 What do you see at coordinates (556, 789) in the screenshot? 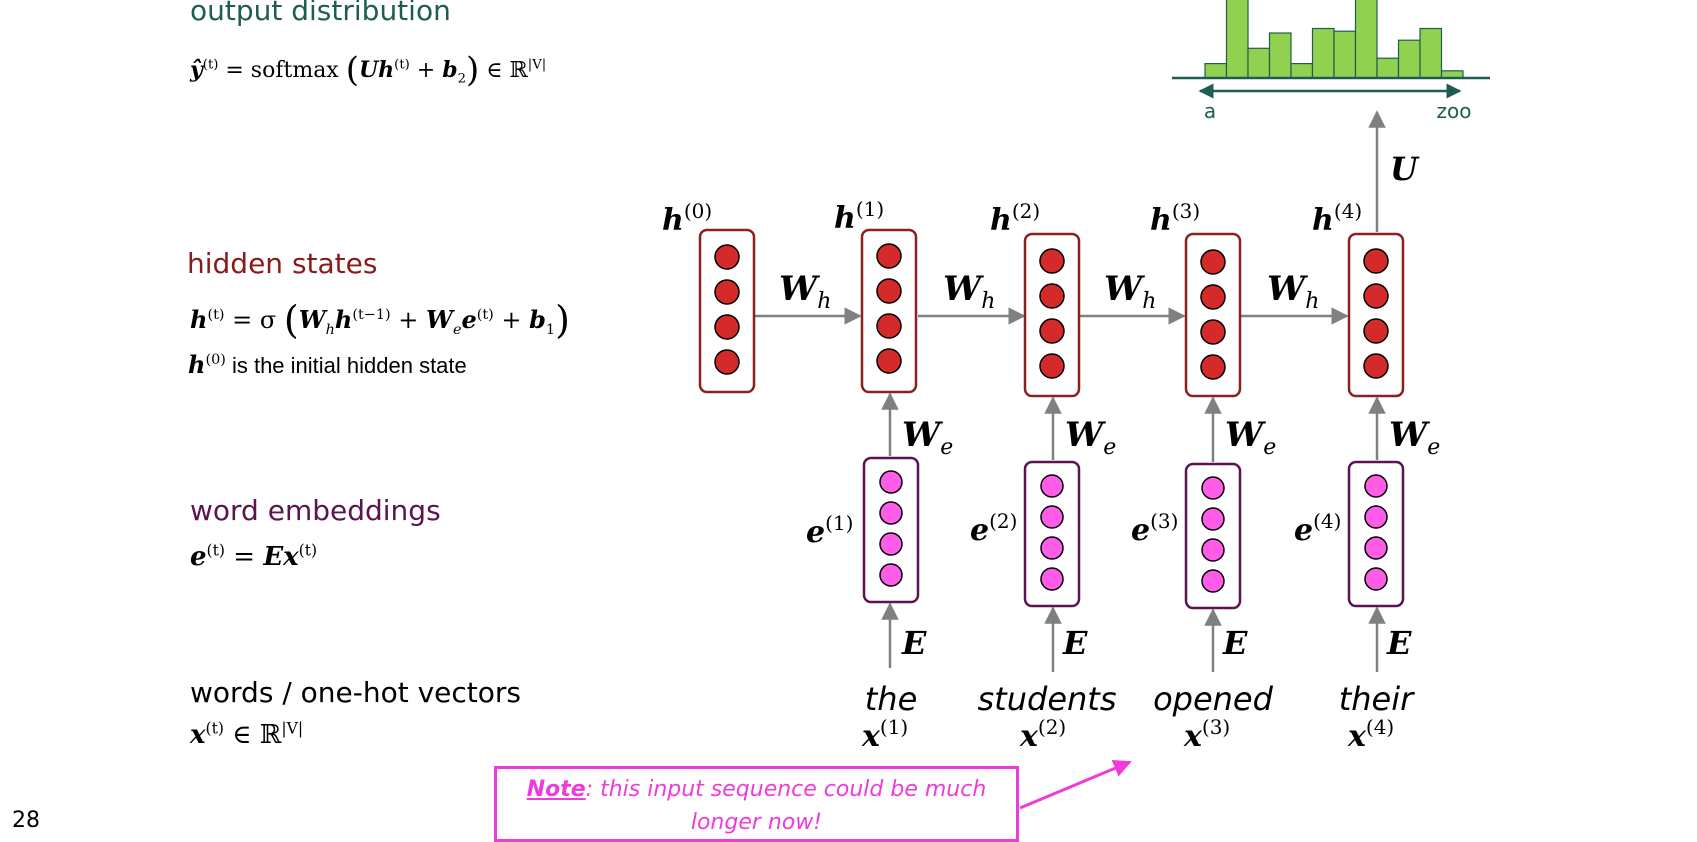
I see `note-label: Note` at bounding box center [556, 789].